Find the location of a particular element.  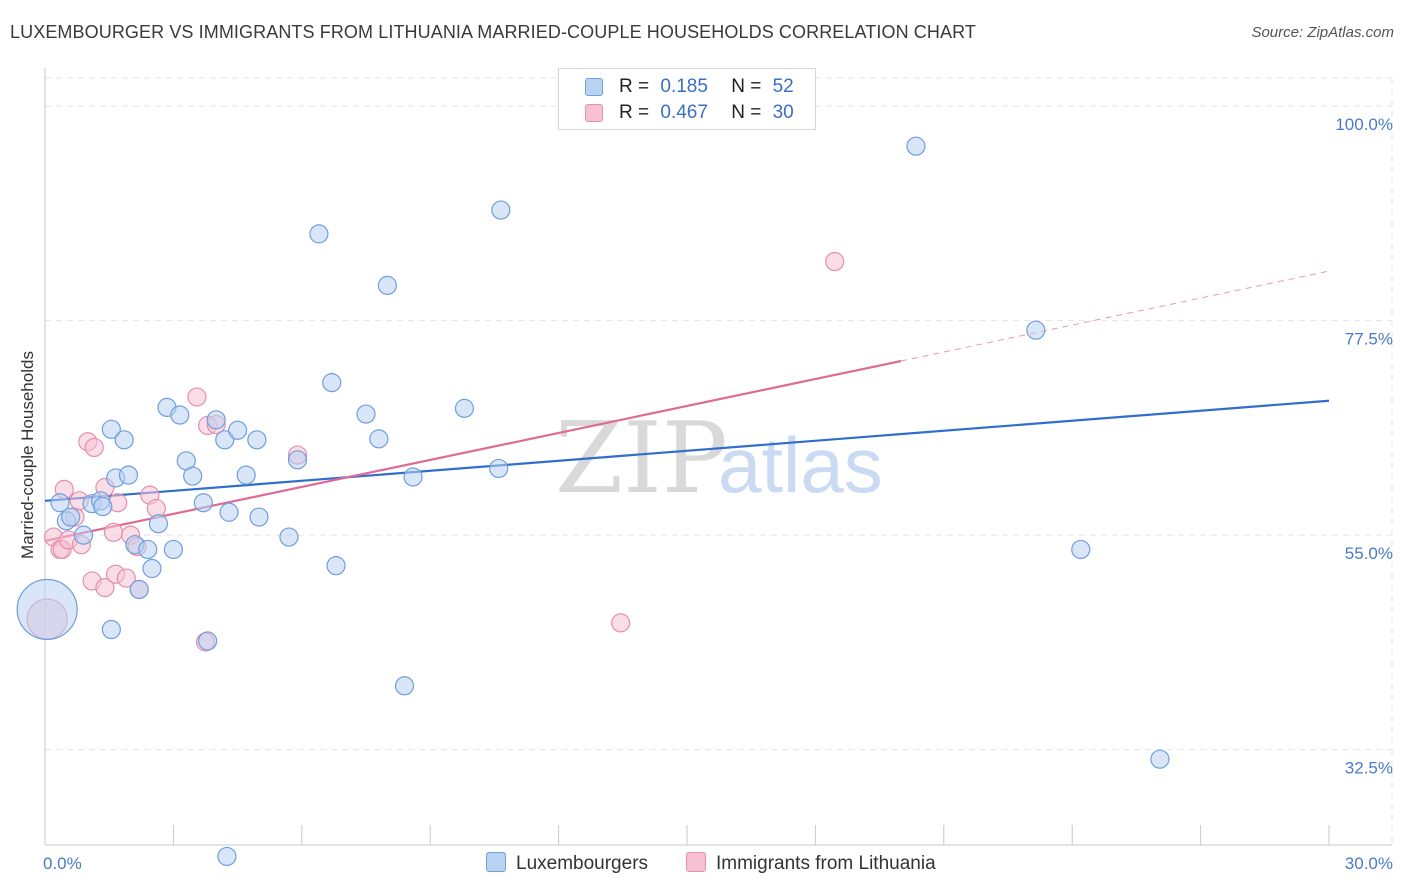

watermark-atlas: atlas is located at coordinates (800, 465).